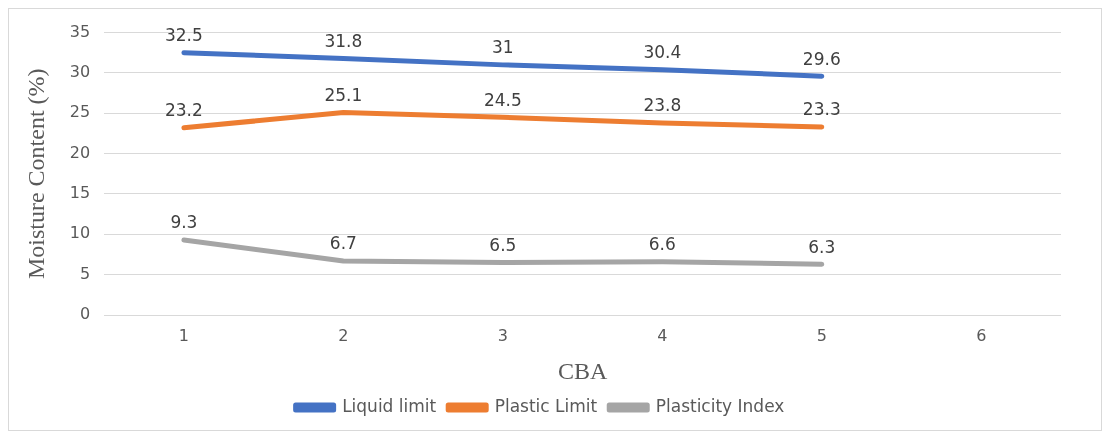  I want to click on data-label: 23.3, so click(821, 109).